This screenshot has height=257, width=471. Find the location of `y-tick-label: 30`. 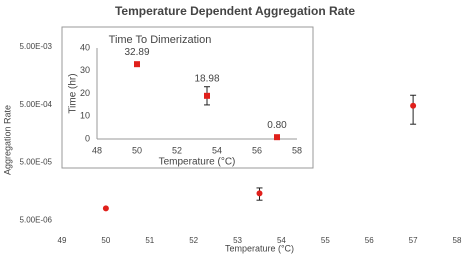

y-tick-label: 30 is located at coordinates (85, 70).